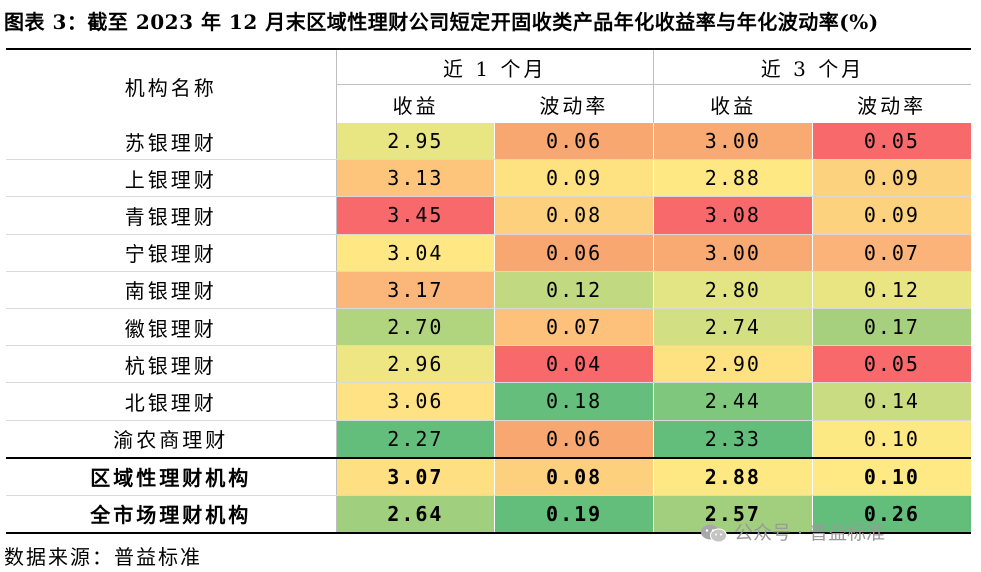 Image resolution: width=981 pixels, height=572 pixels. What do you see at coordinates (495, 67) in the screenshot?
I see `header-group-1m: 近 1 个月` at bounding box center [495, 67].